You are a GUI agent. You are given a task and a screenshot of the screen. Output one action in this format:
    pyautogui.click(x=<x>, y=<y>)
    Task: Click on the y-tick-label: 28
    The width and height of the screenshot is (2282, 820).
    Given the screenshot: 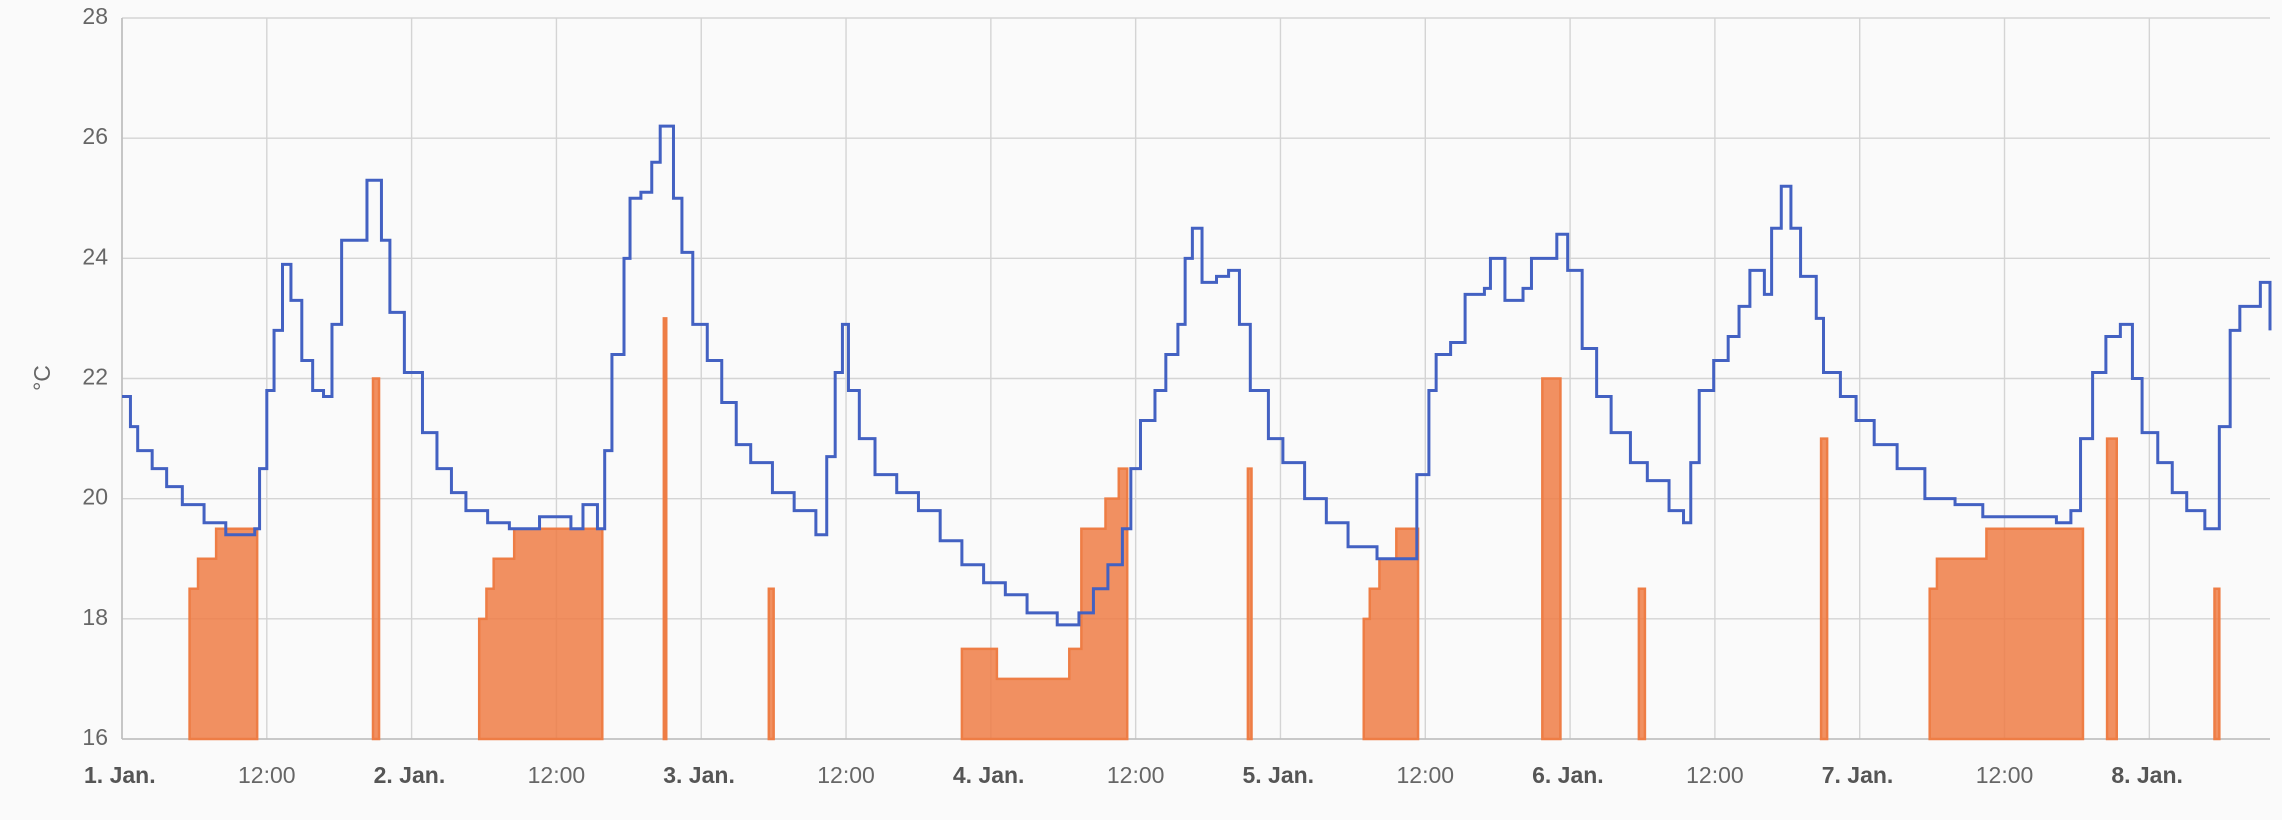 What is the action you would take?
    pyautogui.click(x=95, y=16)
    